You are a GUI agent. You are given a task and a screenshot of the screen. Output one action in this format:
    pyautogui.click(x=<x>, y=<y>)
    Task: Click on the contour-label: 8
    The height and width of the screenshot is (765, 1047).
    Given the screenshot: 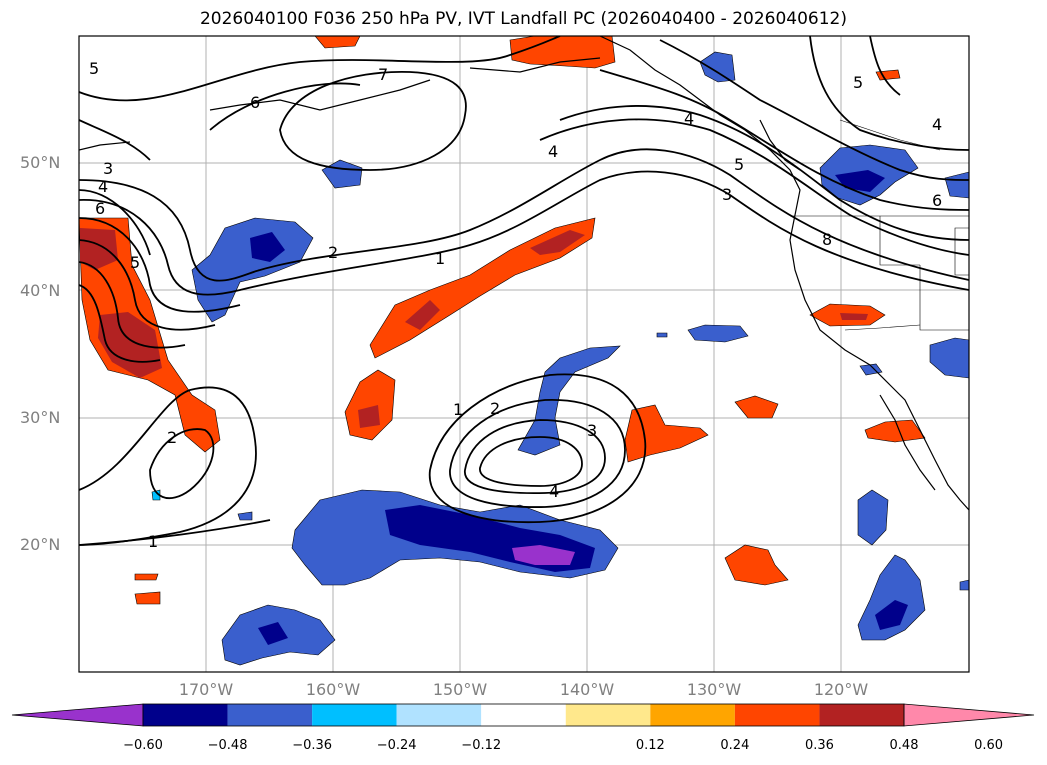 What is the action you would take?
    pyautogui.click(x=827, y=239)
    